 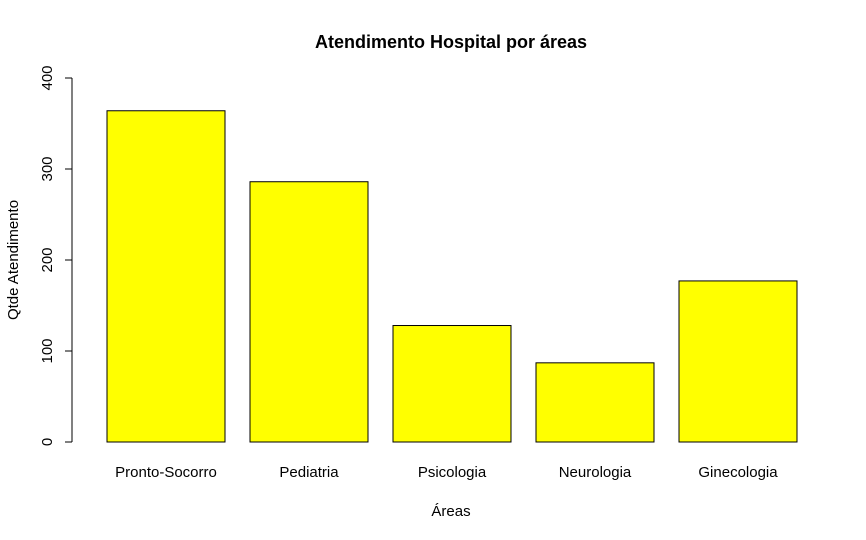 I want to click on y-axis: 0 100 200 300 400, so click(x=56, y=255).